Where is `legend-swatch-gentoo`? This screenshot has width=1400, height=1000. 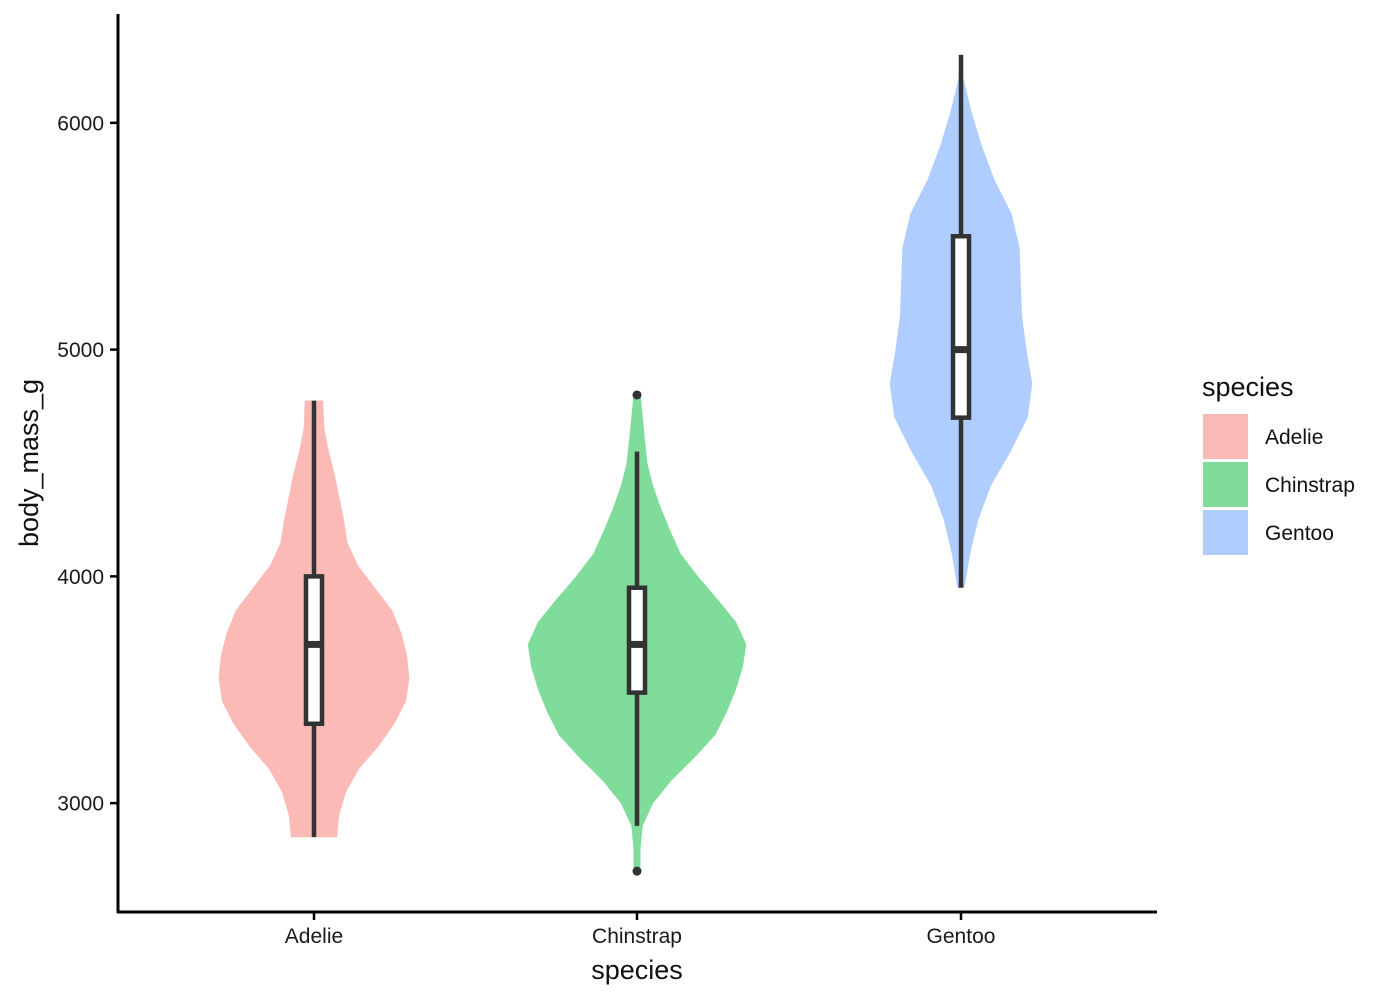 legend-swatch-gentoo is located at coordinates (1225, 532).